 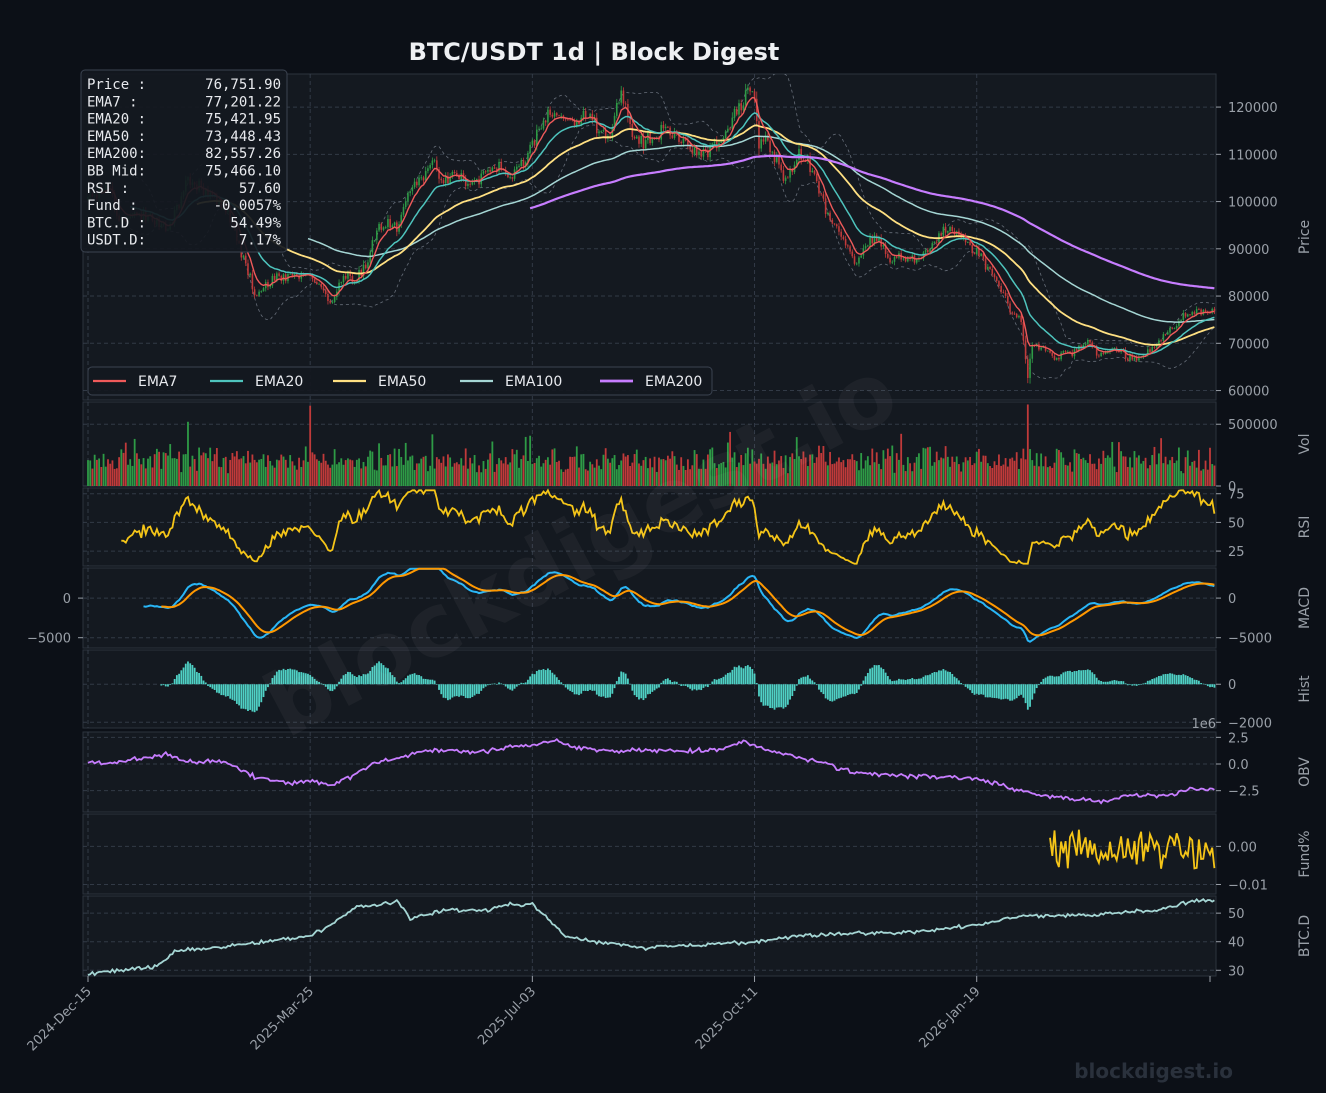 What do you see at coordinates (1248, 344) in the screenshot?
I see `price-y-tick-label: 70000` at bounding box center [1248, 344].